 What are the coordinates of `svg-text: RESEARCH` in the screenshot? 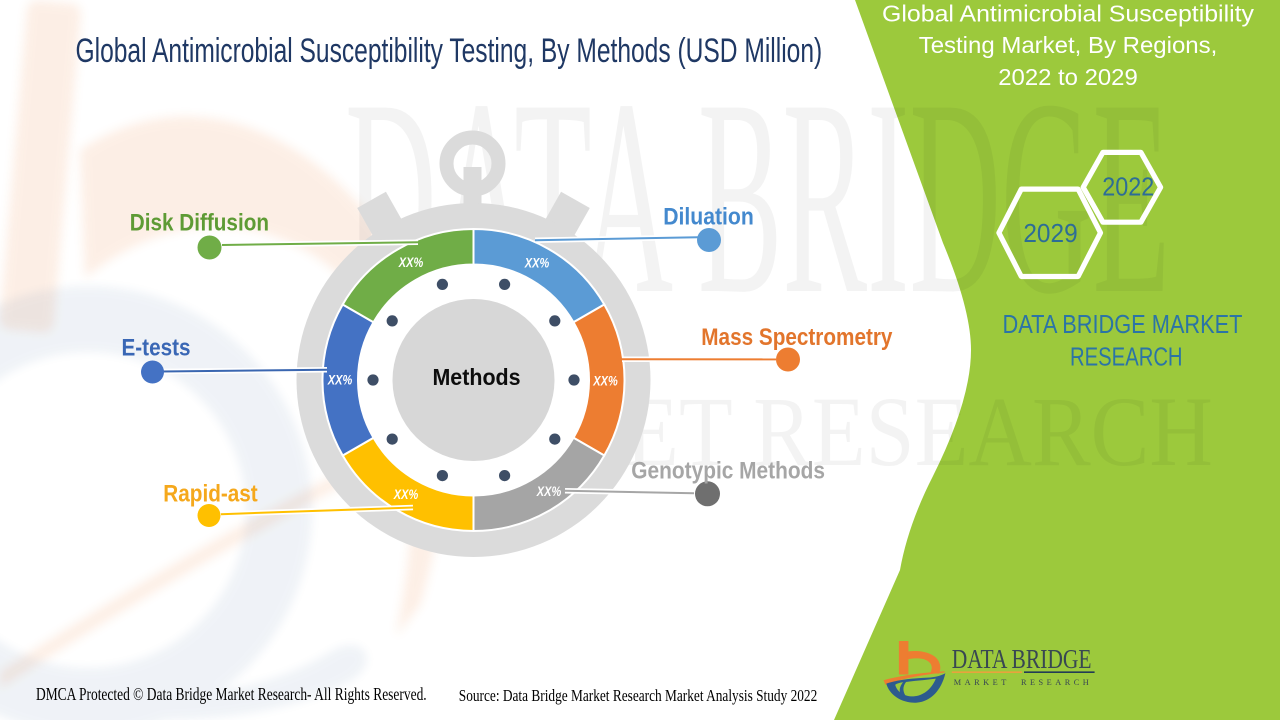 It's located at (1126, 356).